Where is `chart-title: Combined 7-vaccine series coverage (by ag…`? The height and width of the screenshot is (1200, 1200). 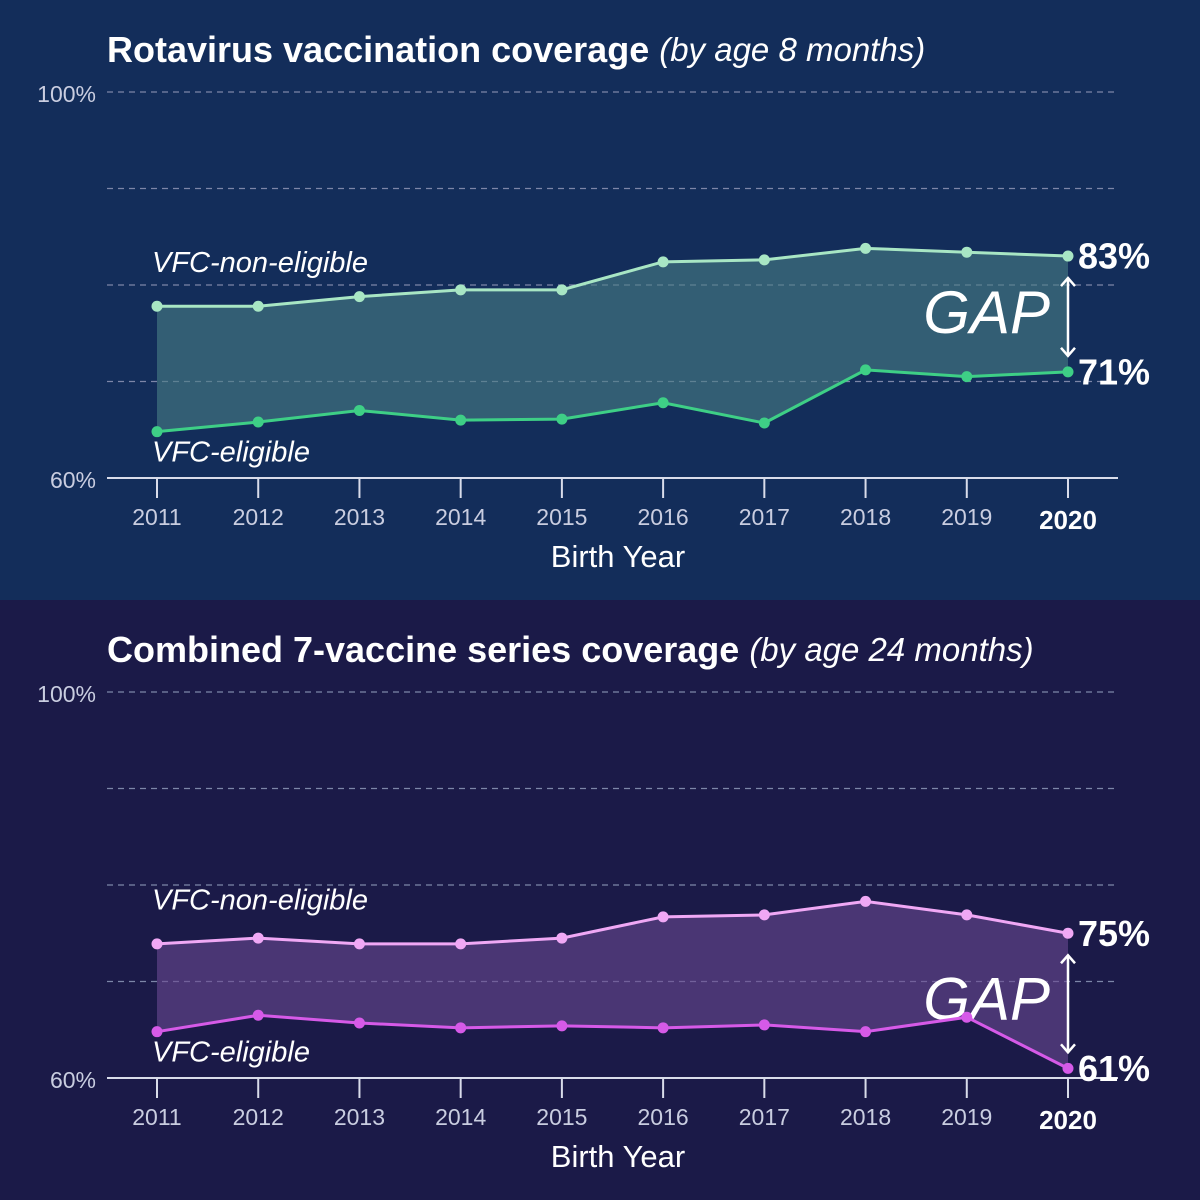 chart-title: Combined 7-vaccine series coverage (by ag… is located at coordinates (570, 649).